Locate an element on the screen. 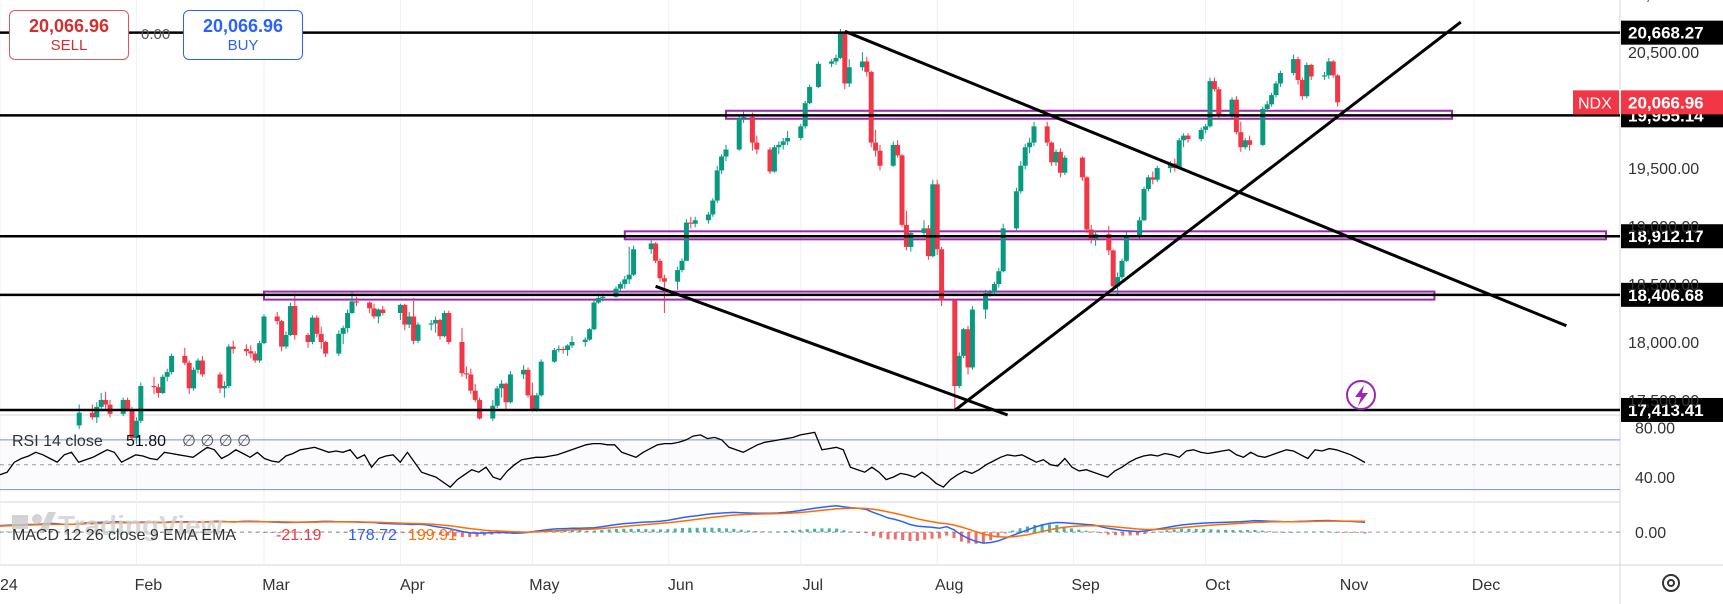 This screenshot has height=604, width=1723. buy-button: 20,066.96 BUY is located at coordinates (243, 35).